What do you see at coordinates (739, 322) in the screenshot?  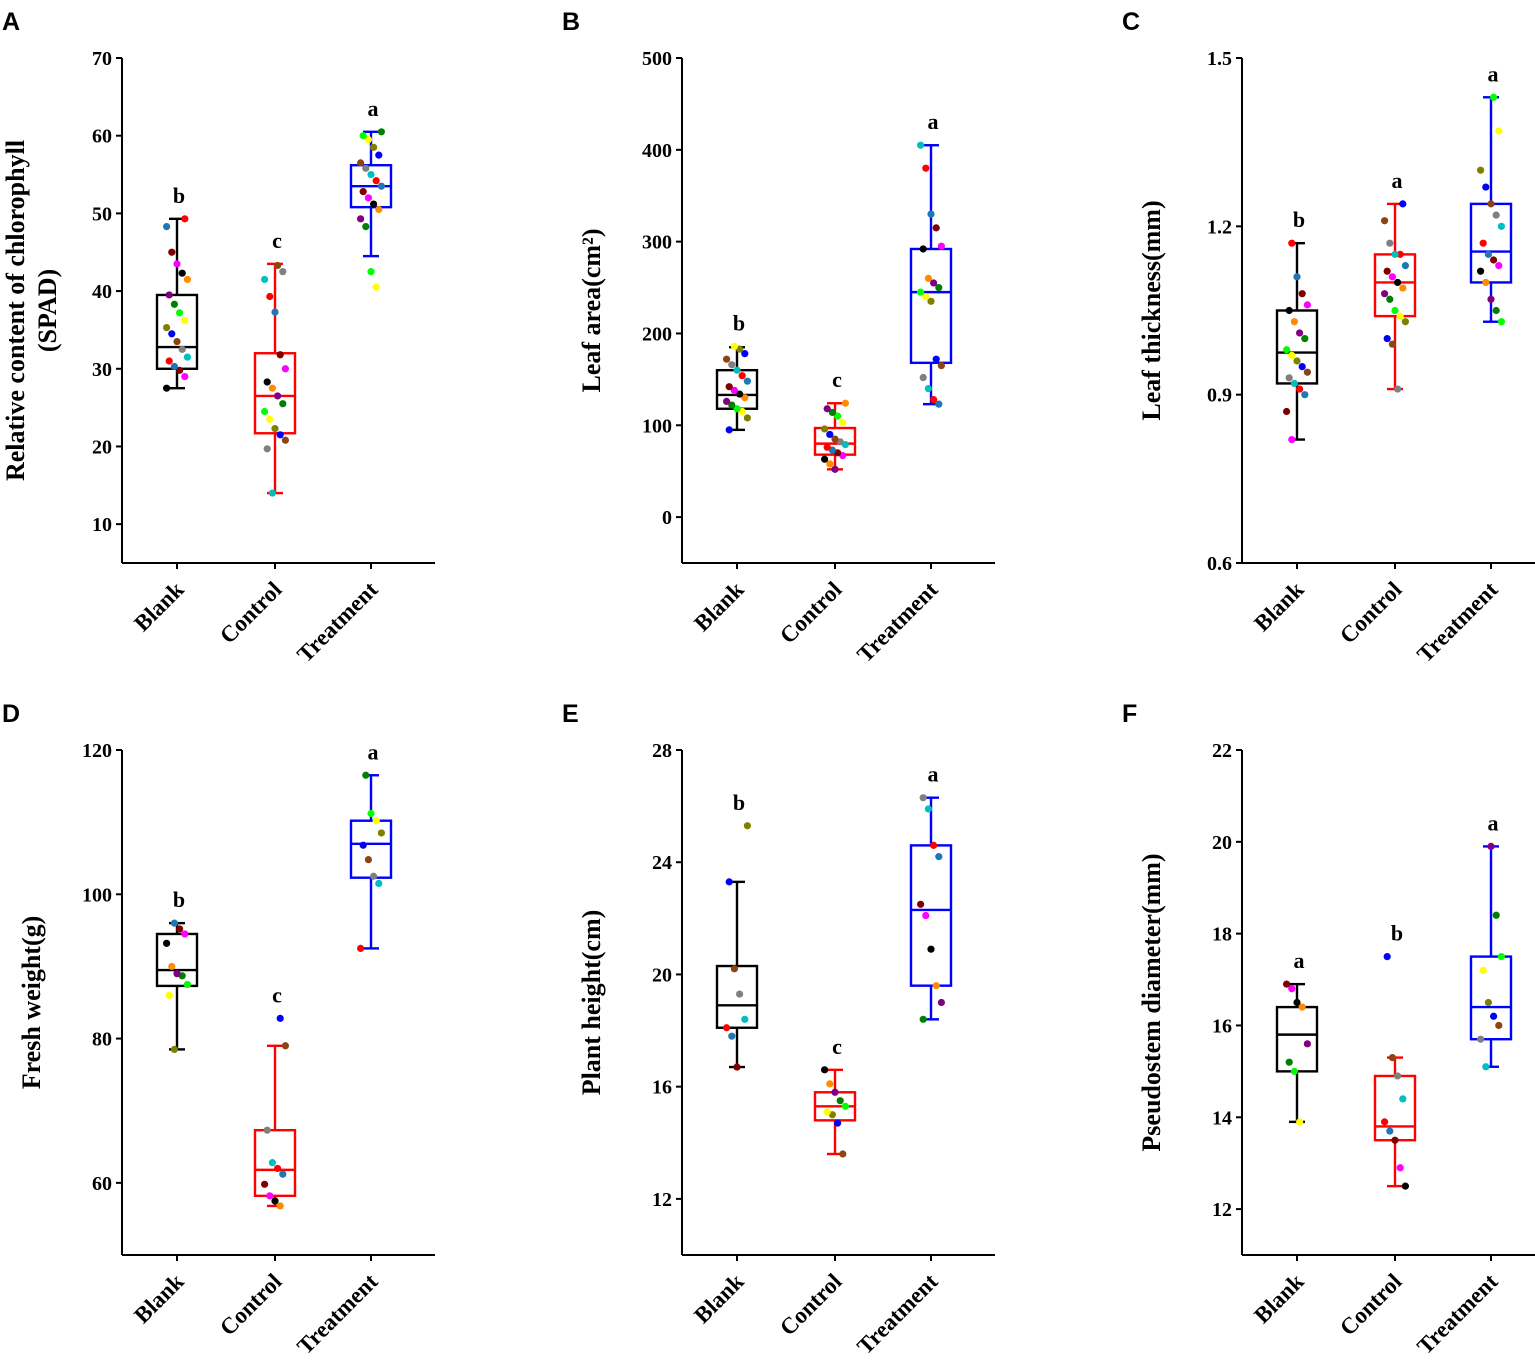 I see `significance-letter: b` at bounding box center [739, 322].